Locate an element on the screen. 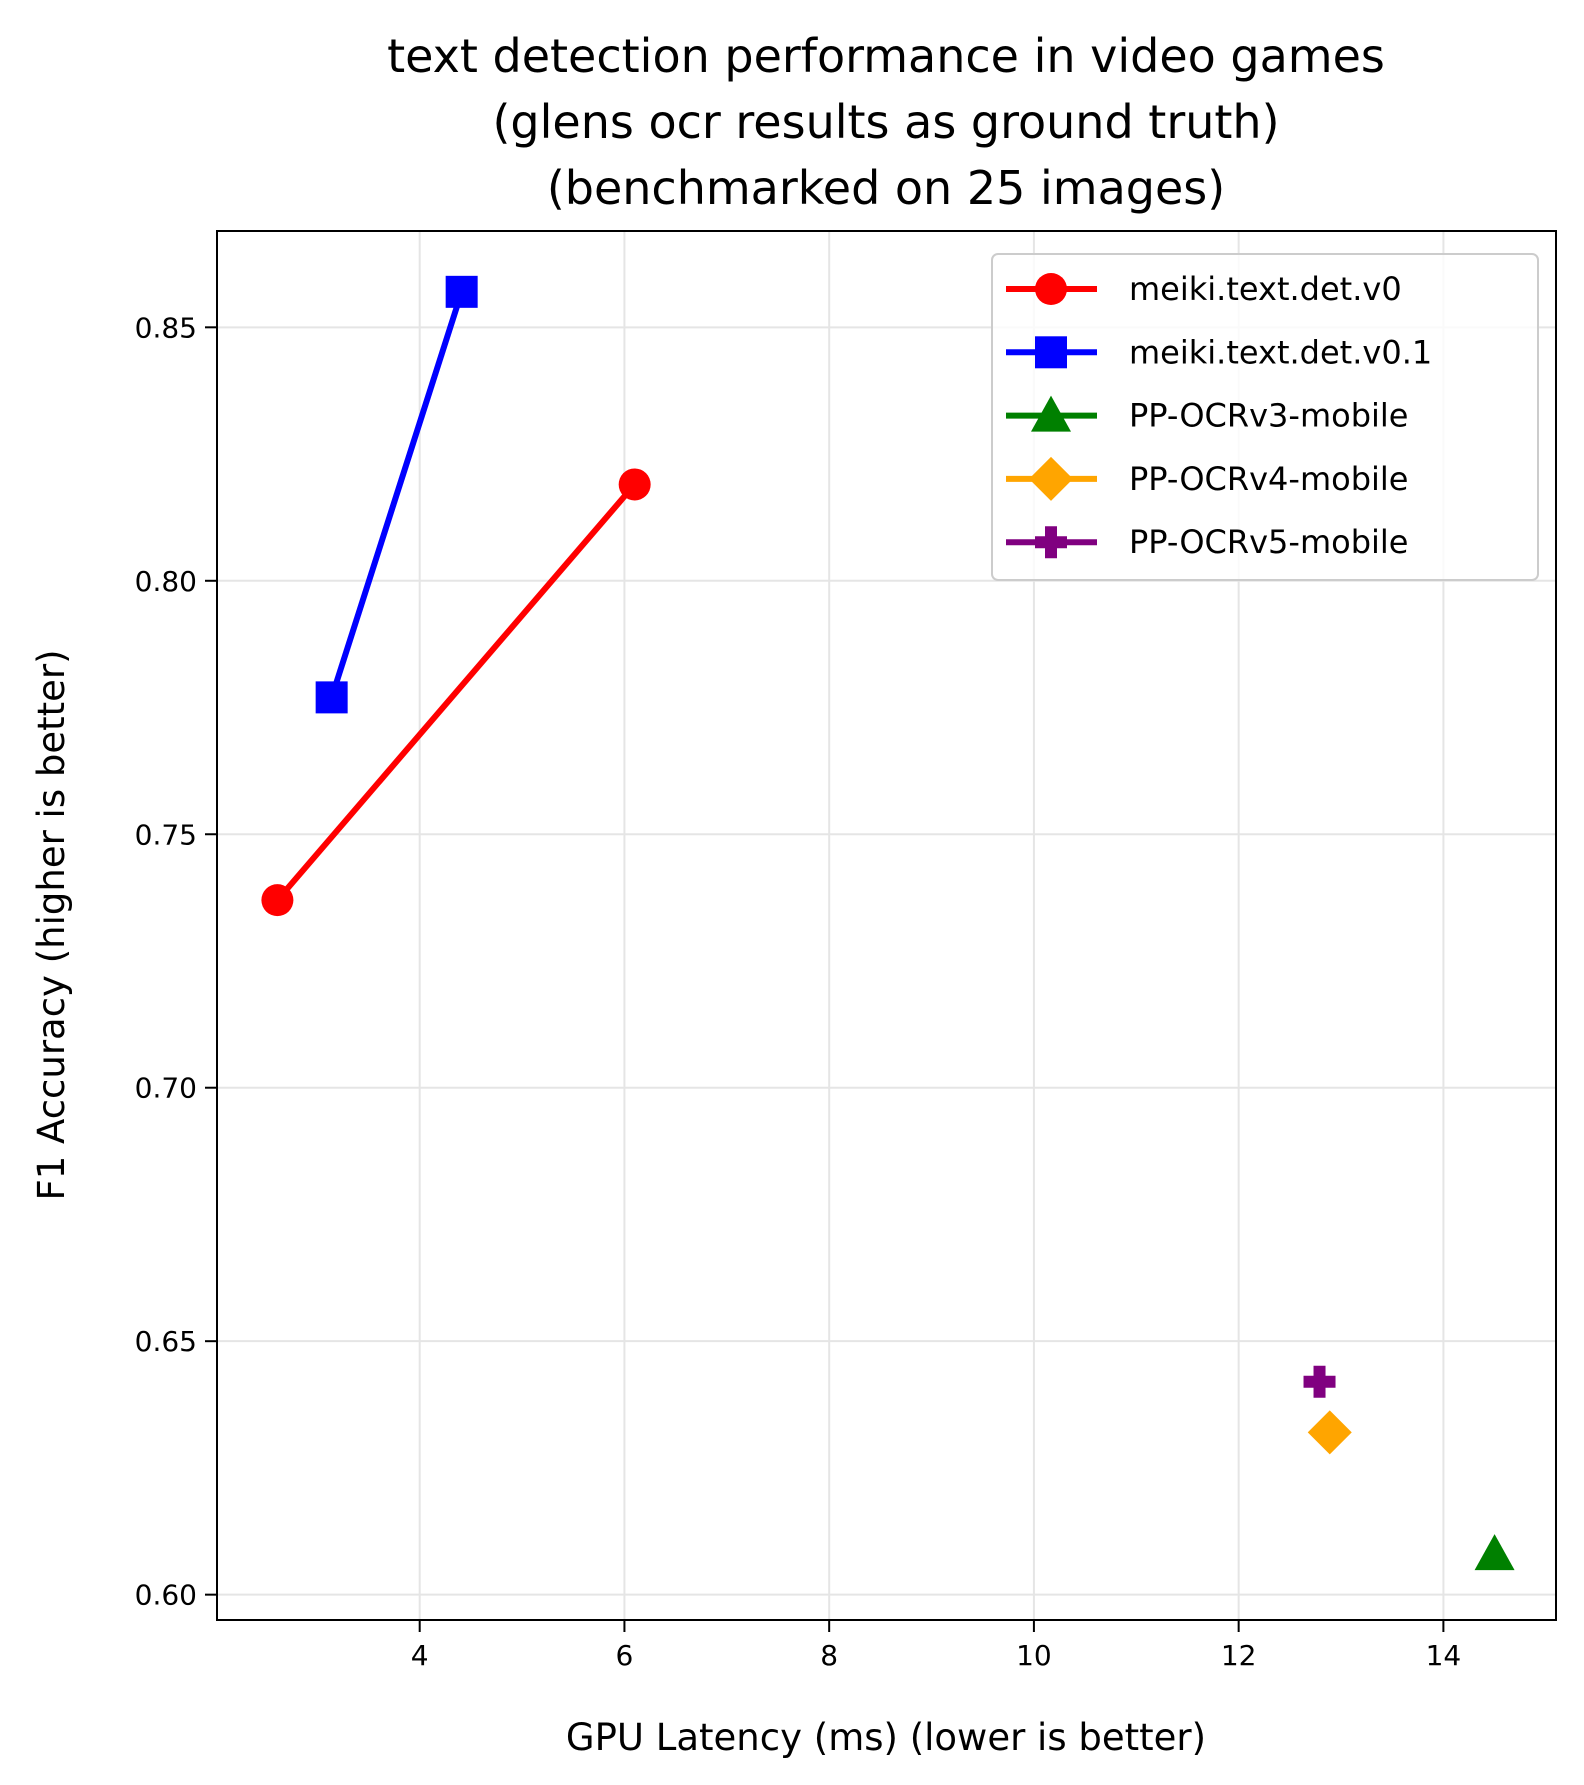  x-tick-label: 4 is located at coordinates (420, 1655).